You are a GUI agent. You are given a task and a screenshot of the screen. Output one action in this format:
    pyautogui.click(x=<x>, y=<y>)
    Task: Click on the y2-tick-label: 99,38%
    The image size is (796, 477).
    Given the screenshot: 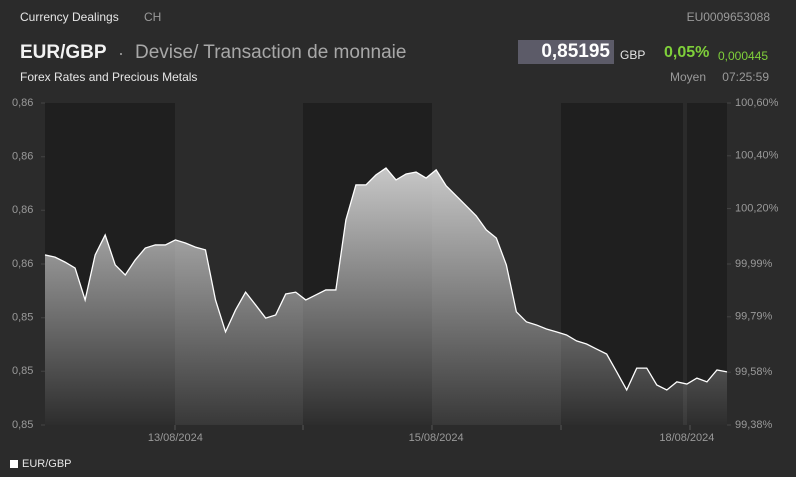 What is the action you would take?
    pyautogui.click(x=754, y=425)
    